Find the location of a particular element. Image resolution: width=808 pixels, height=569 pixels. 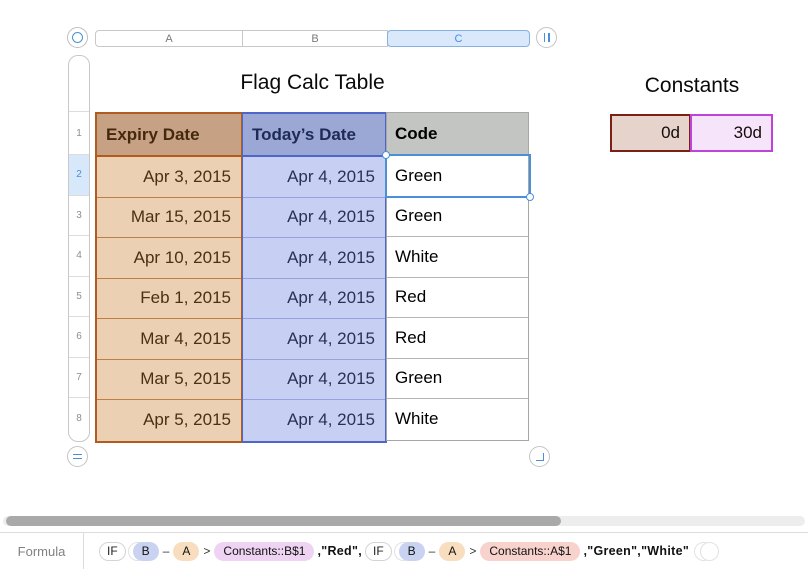

row-header-8: 8 is located at coordinates (79, 418).